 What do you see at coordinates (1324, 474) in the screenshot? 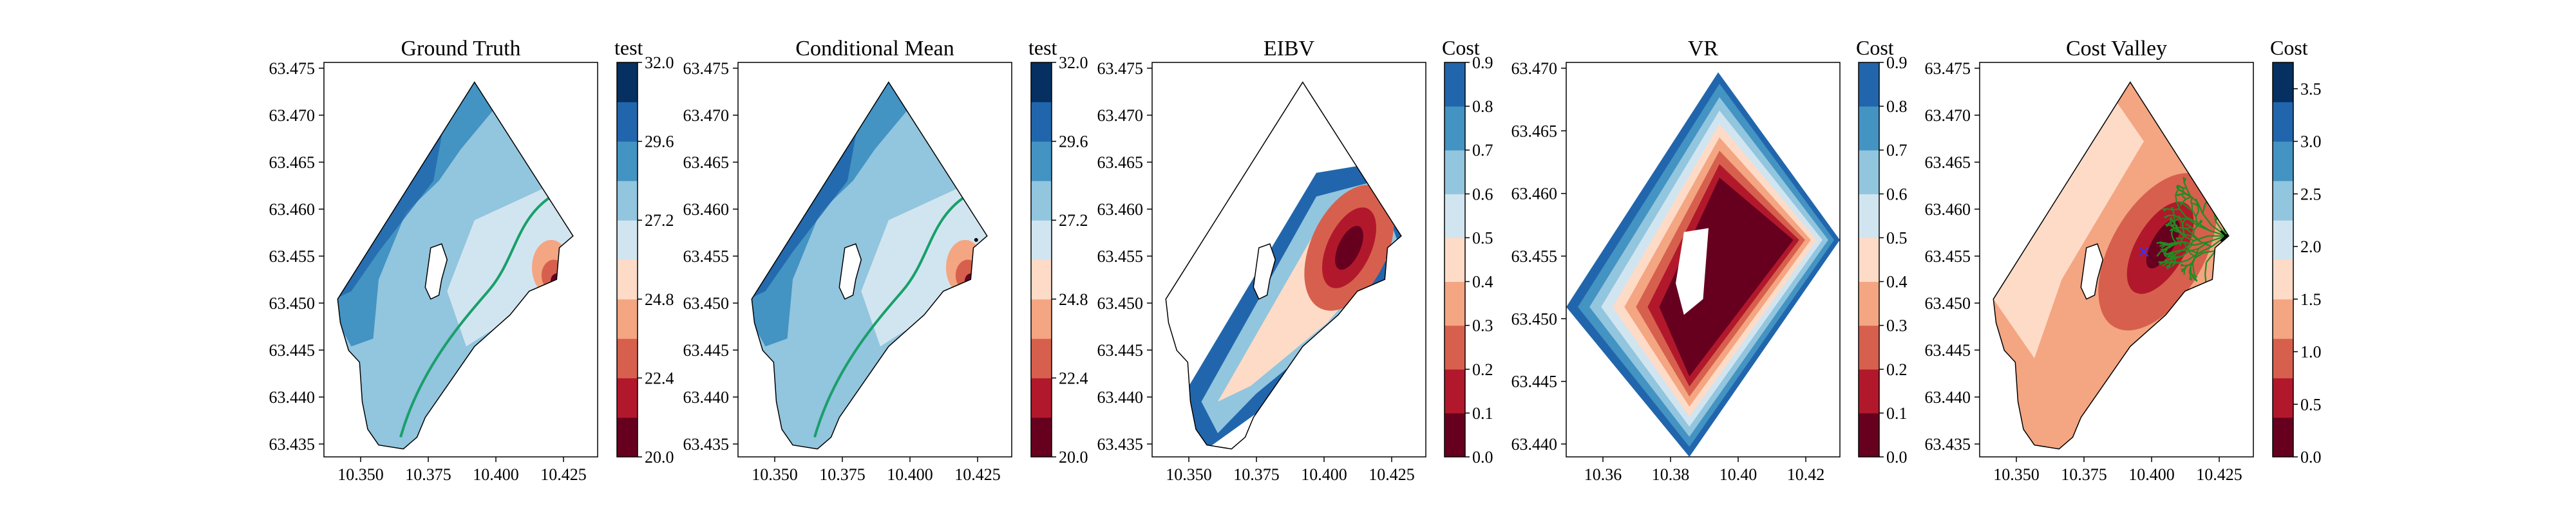
I see `xtick-label-2-2: 10.400` at bounding box center [1324, 474].